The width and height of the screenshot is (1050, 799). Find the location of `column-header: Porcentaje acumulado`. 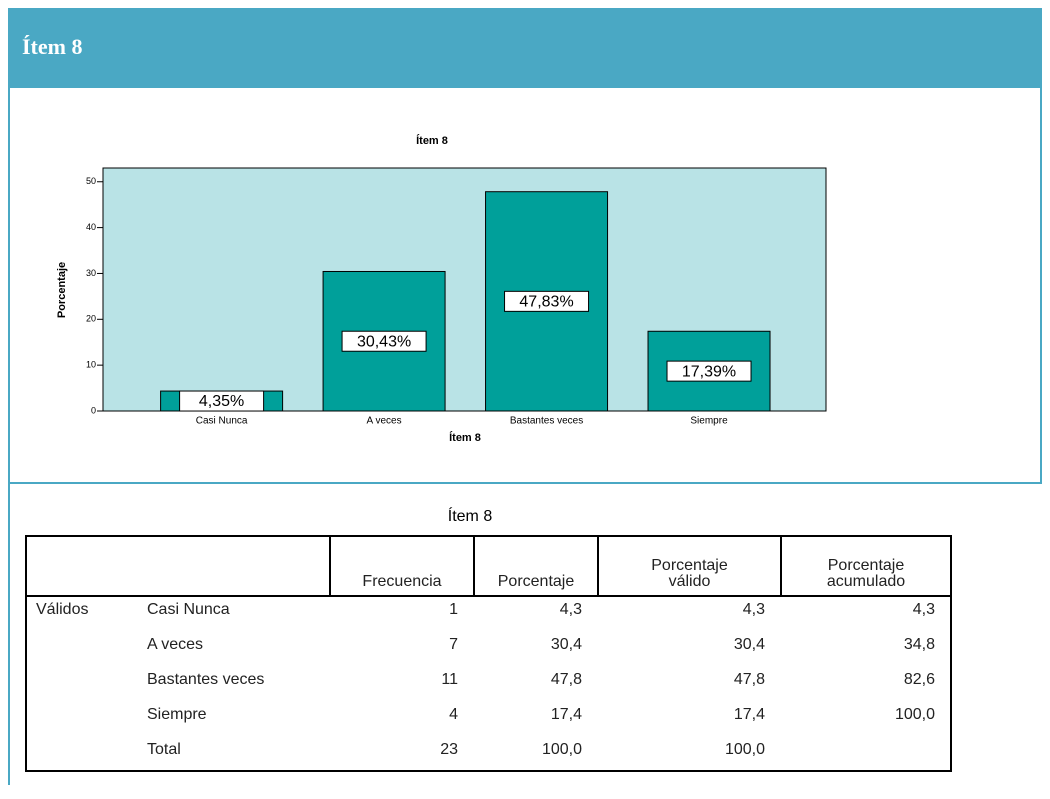

column-header: Porcentaje acumulado is located at coordinates (866, 573).